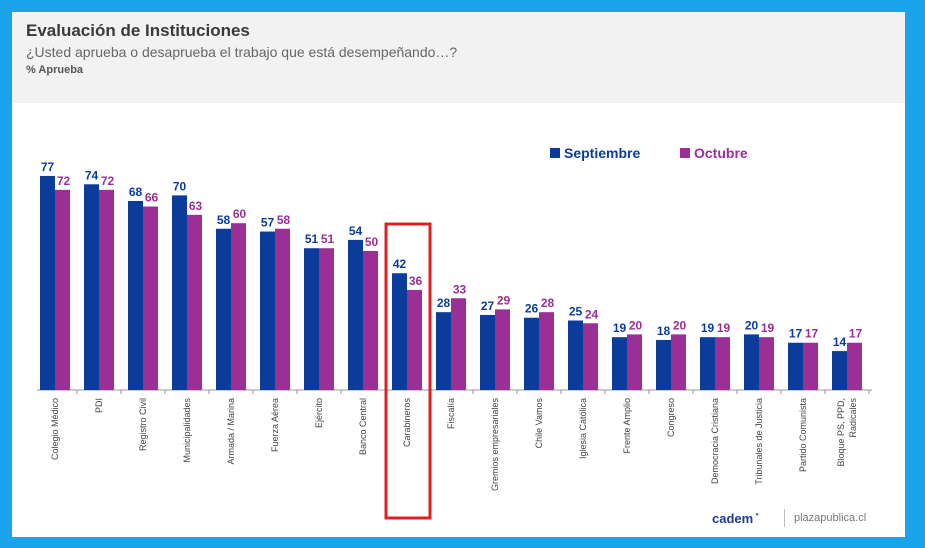  Describe the element at coordinates (803, 435) in the screenshot. I see `category-label: Partido Comunista` at that location.